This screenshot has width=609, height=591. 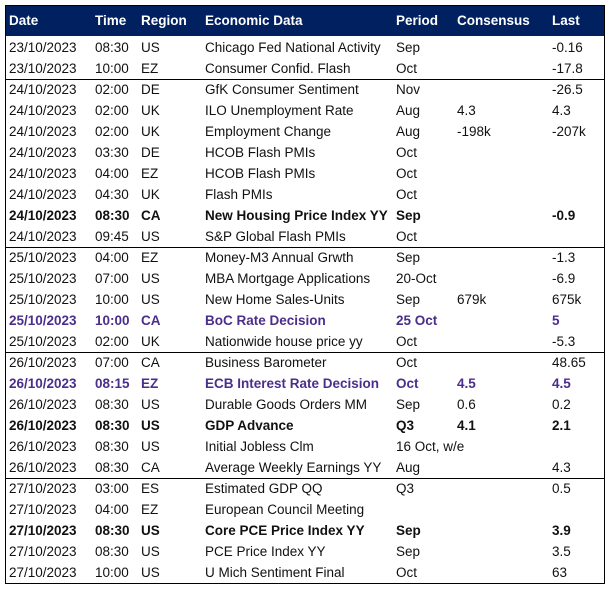 I want to click on header-event: Economic Data, so click(x=254, y=20).